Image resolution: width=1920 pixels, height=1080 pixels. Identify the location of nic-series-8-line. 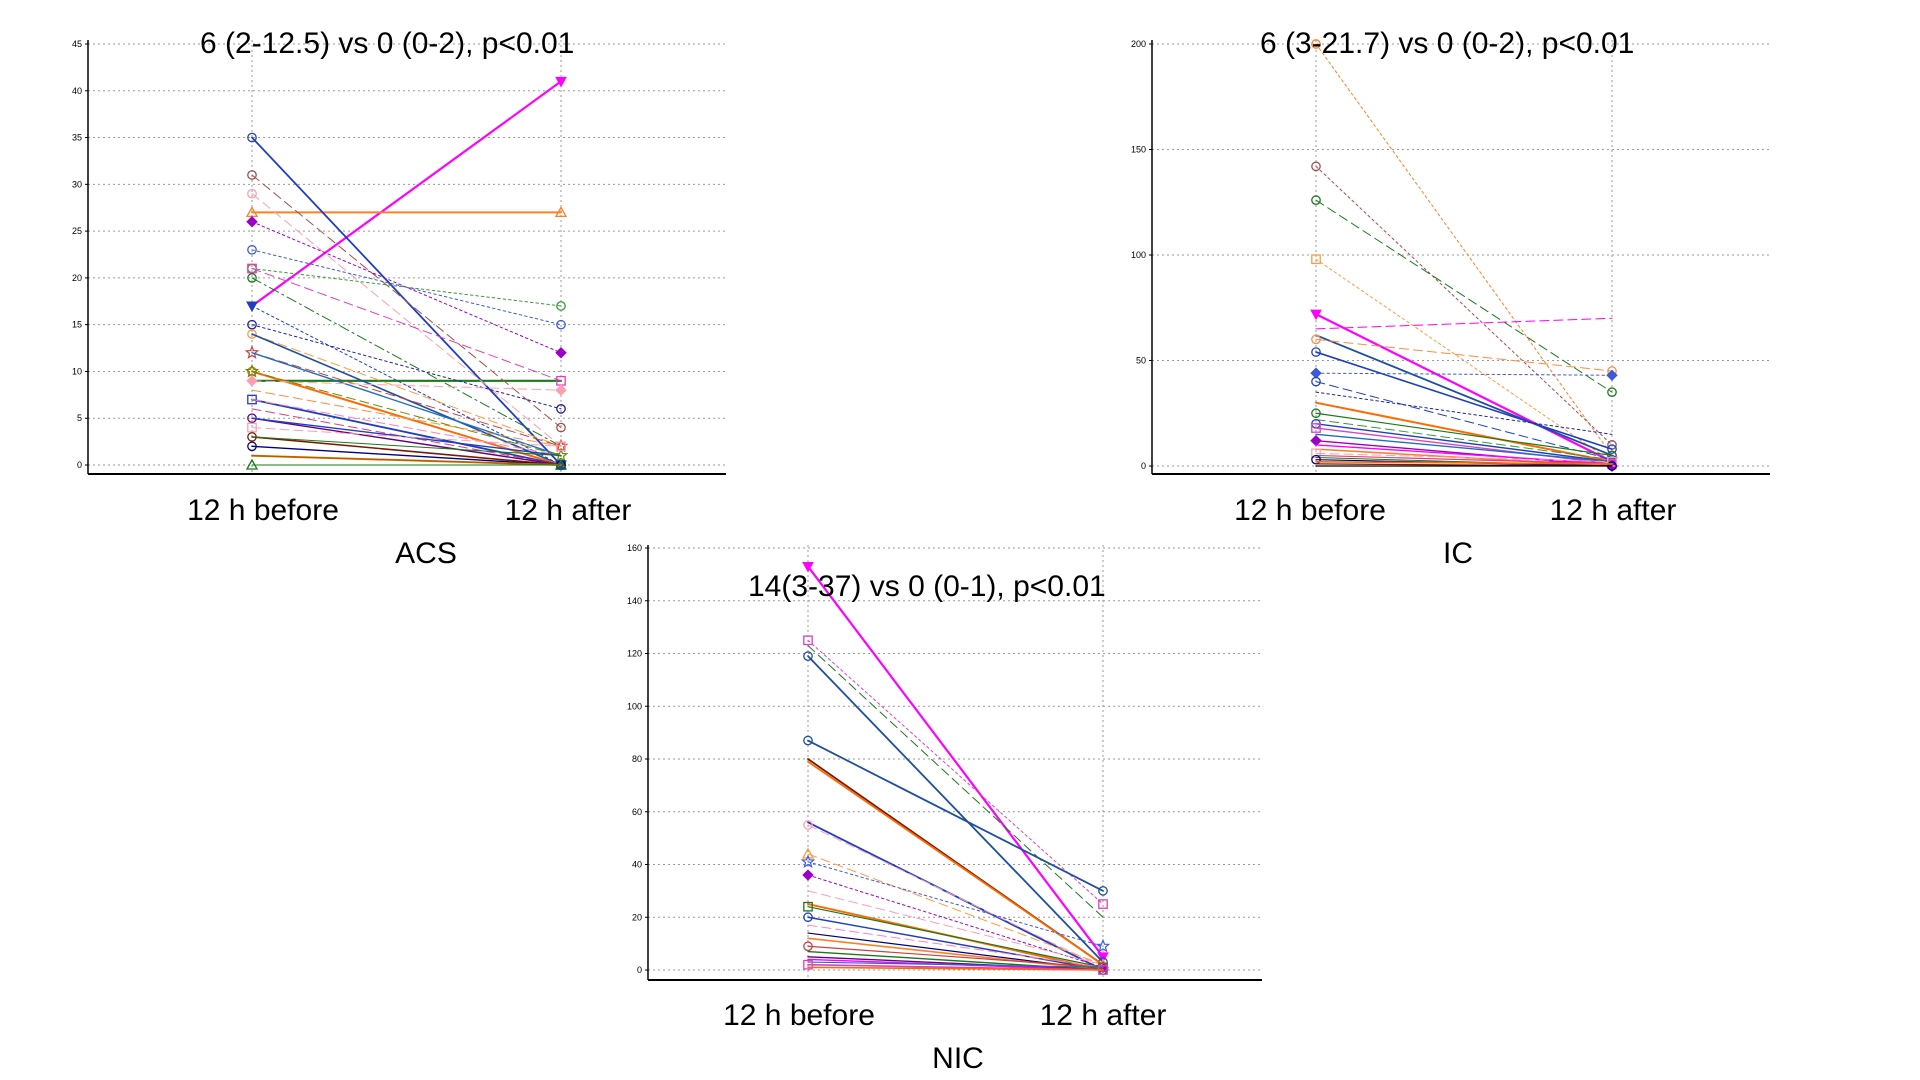
(955, 896).